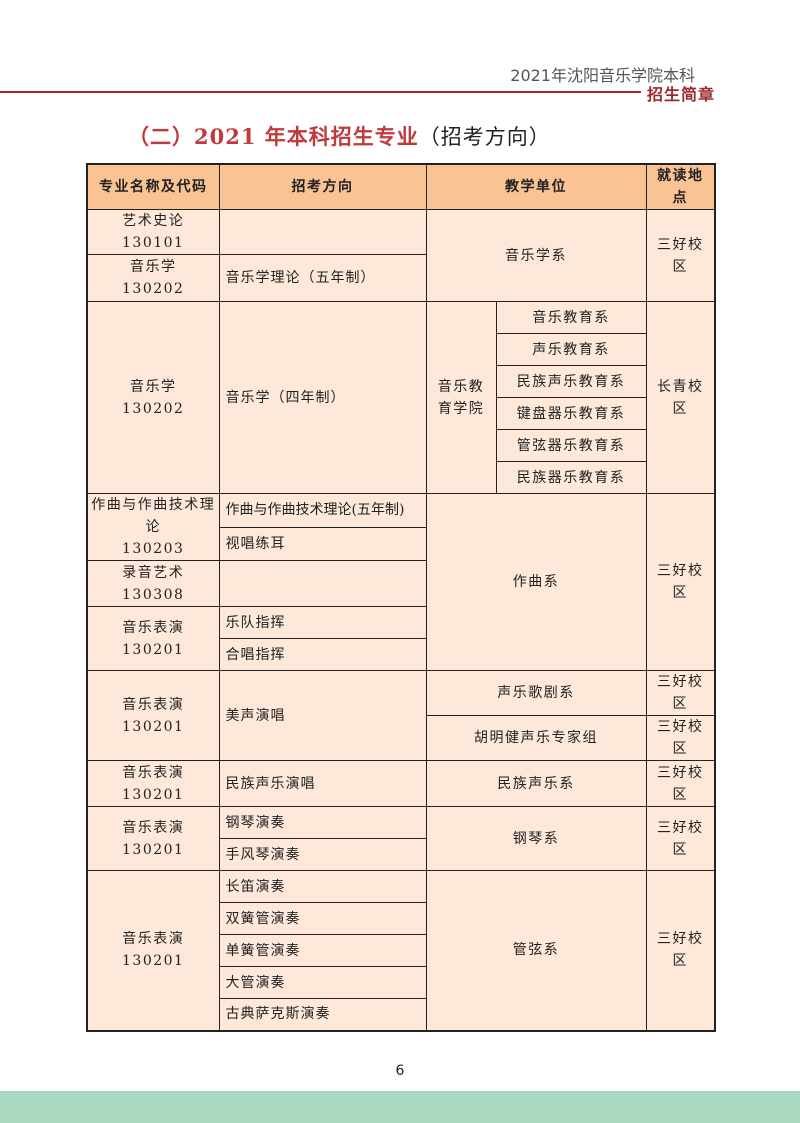 The height and width of the screenshot is (1123, 800). Describe the element at coordinates (681, 94) in the screenshot. I see `header-brand: 招生简章` at that location.